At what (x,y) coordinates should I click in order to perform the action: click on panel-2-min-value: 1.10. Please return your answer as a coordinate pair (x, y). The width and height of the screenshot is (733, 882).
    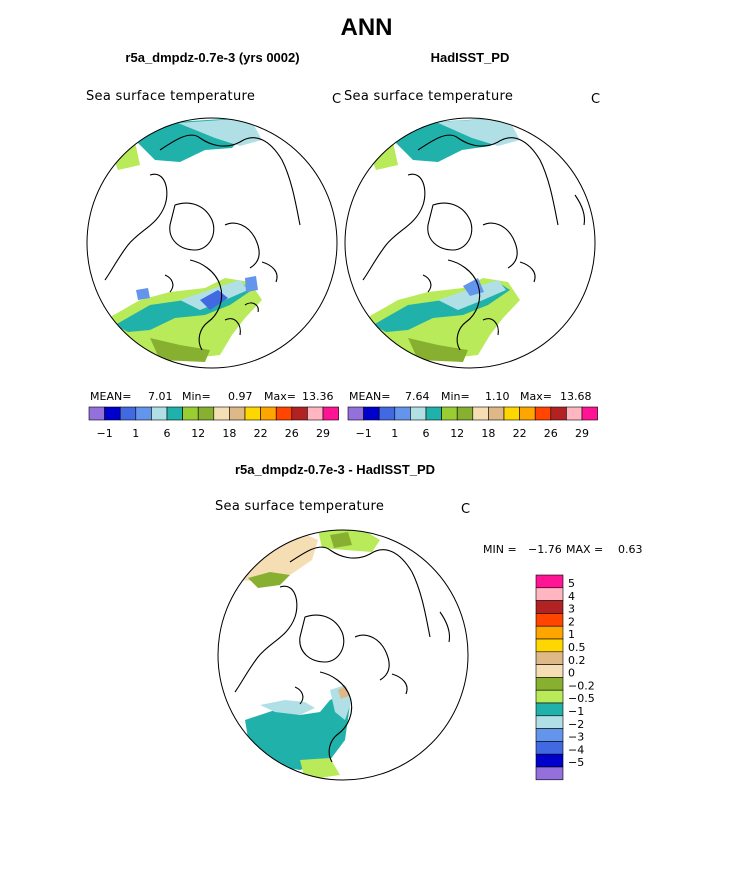
    Looking at the image, I should click on (497, 396).